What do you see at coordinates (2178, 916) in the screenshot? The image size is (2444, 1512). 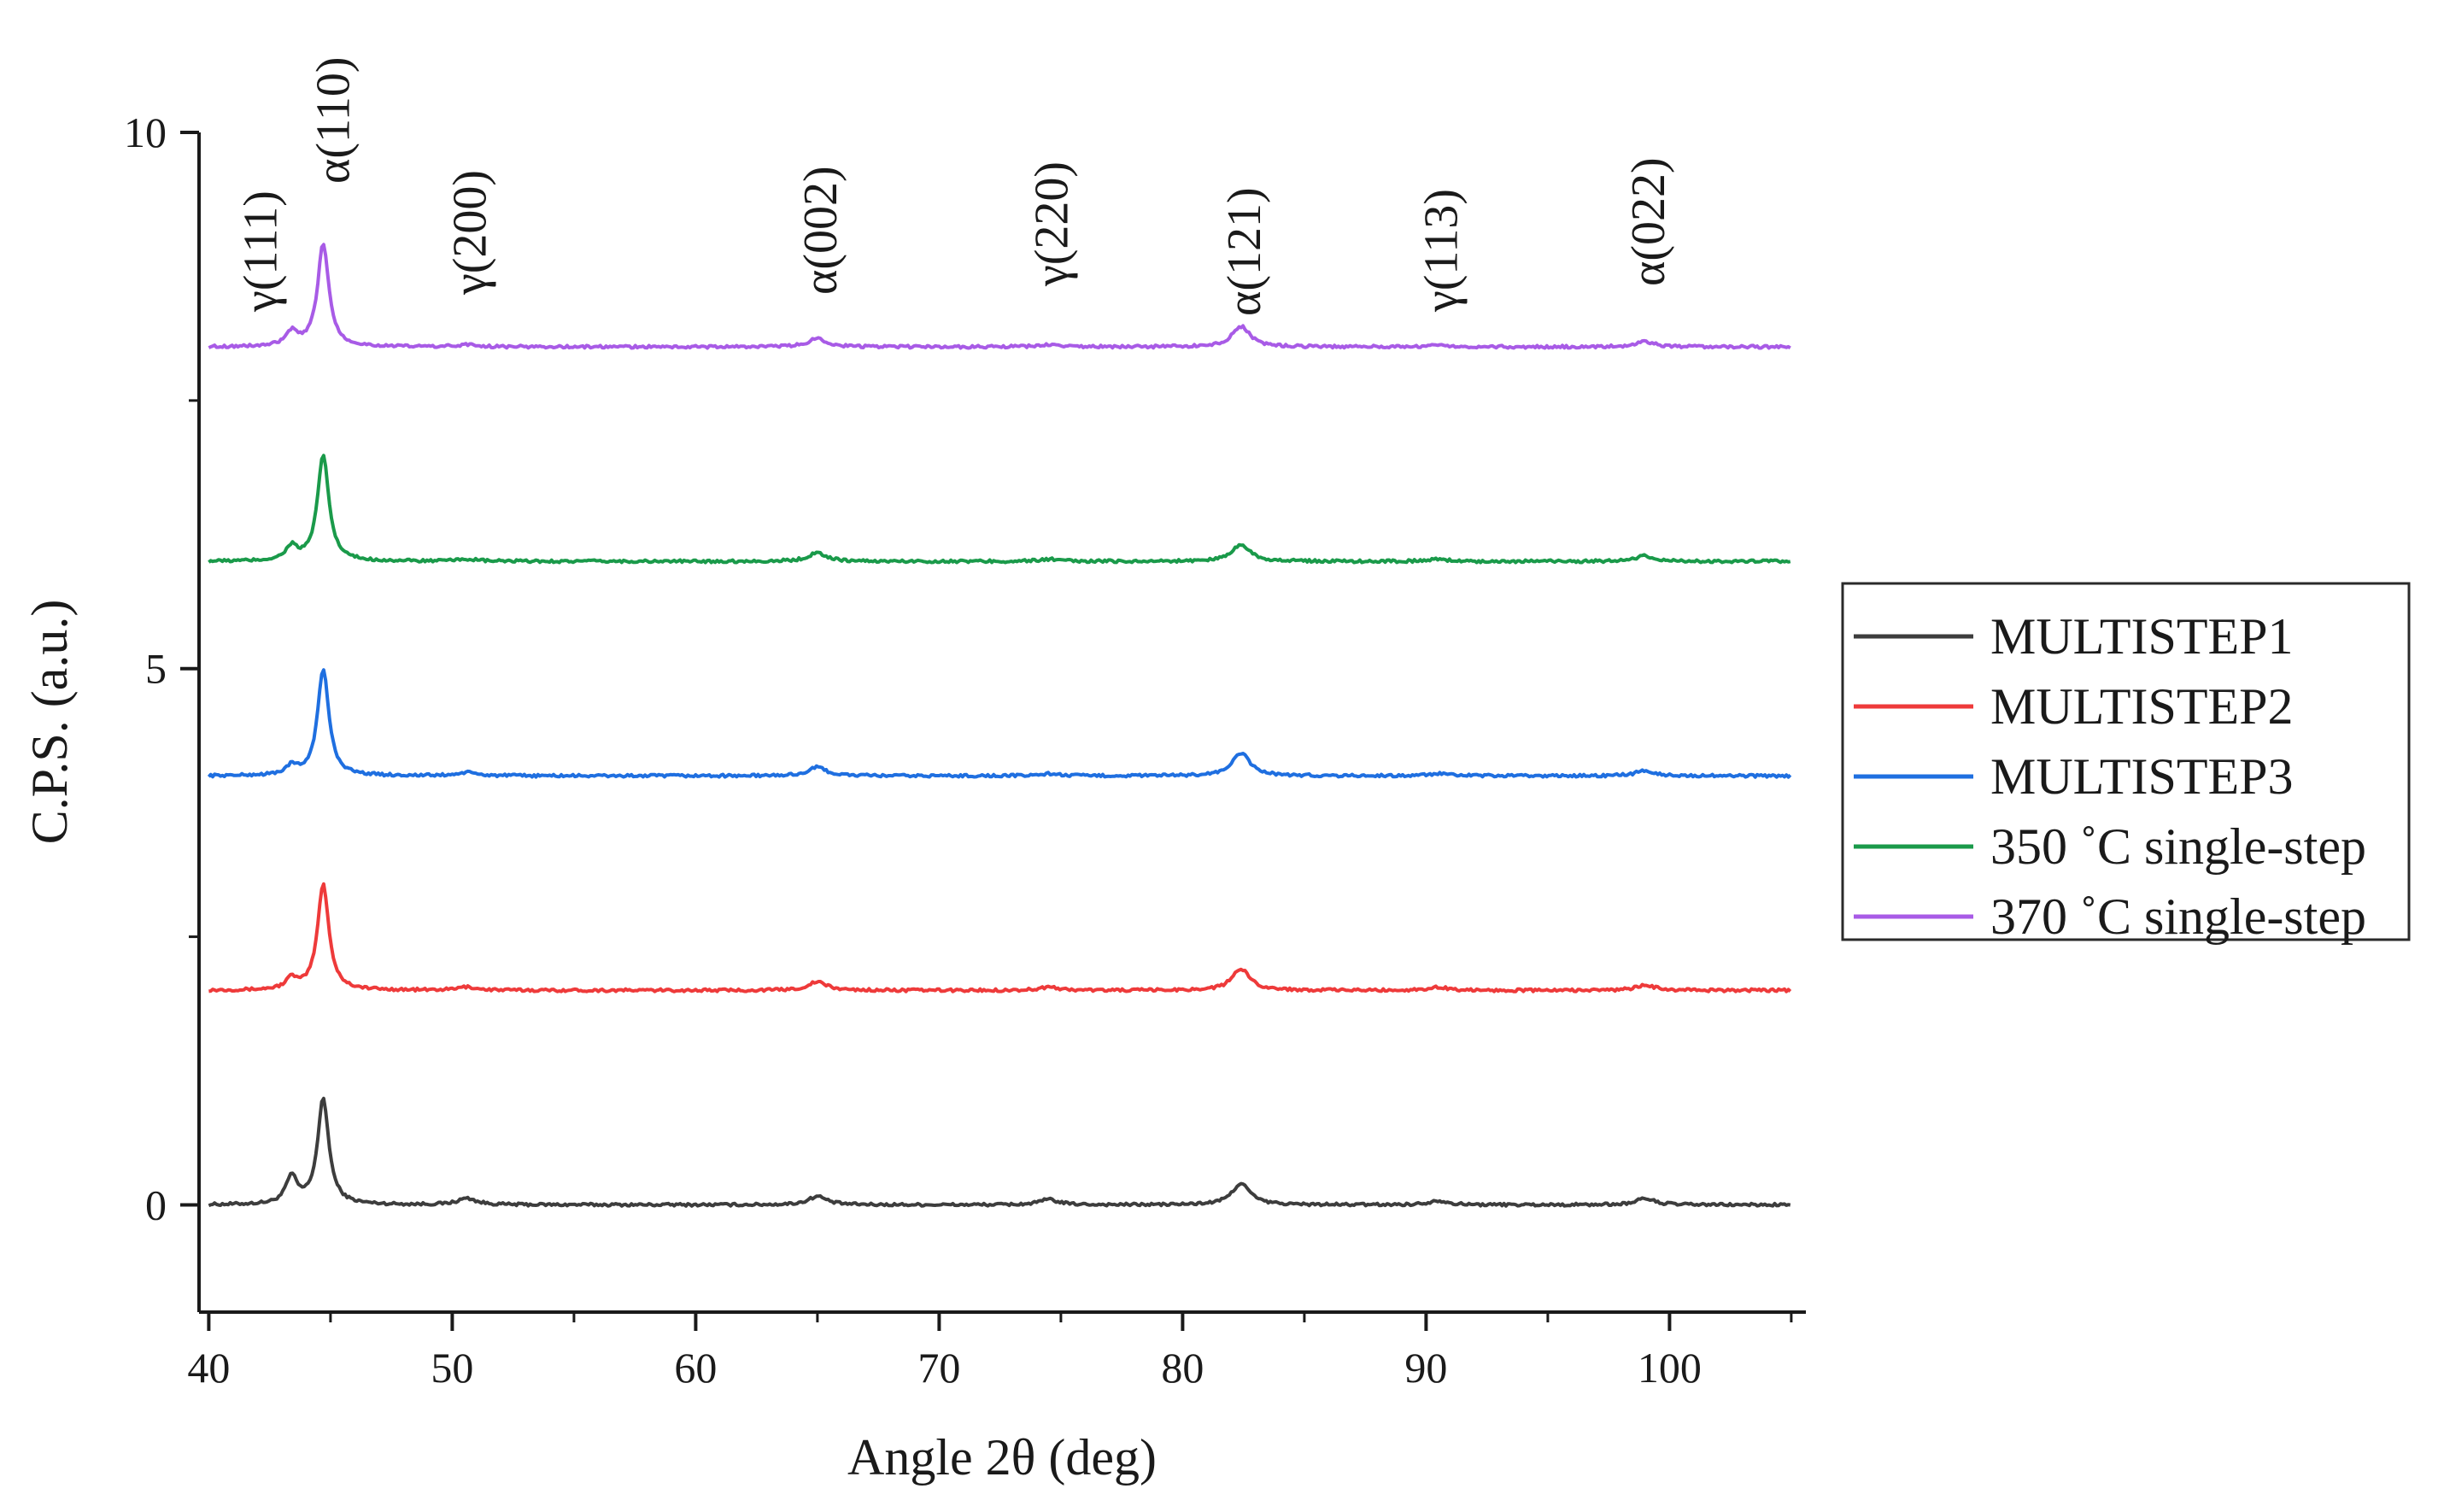 I see `legend-label-370-c-single-step: 370 ˚C single-step` at bounding box center [2178, 916].